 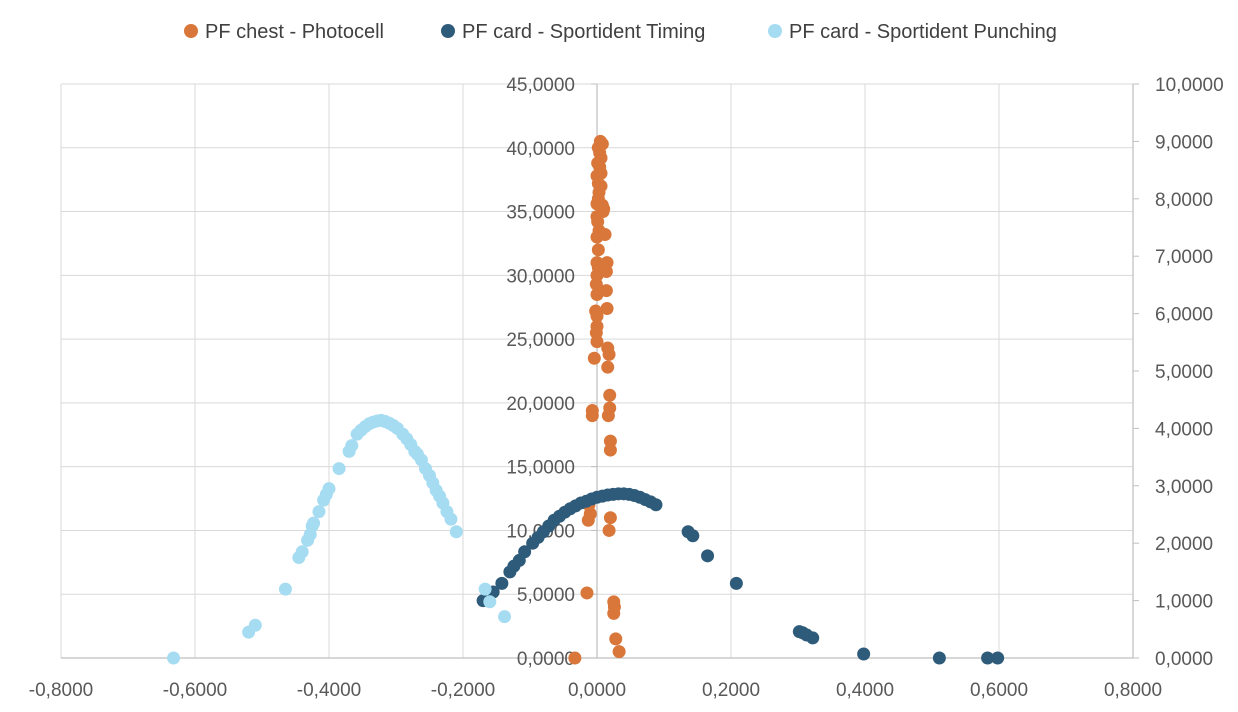 I want to click on legend-label: PF chest - Photocell, so click(x=294, y=32).